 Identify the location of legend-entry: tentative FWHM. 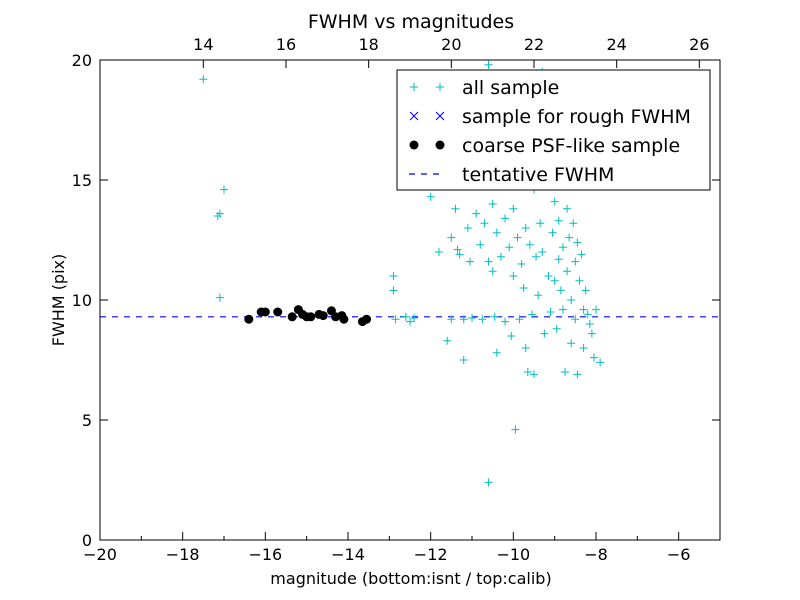
(538, 175).